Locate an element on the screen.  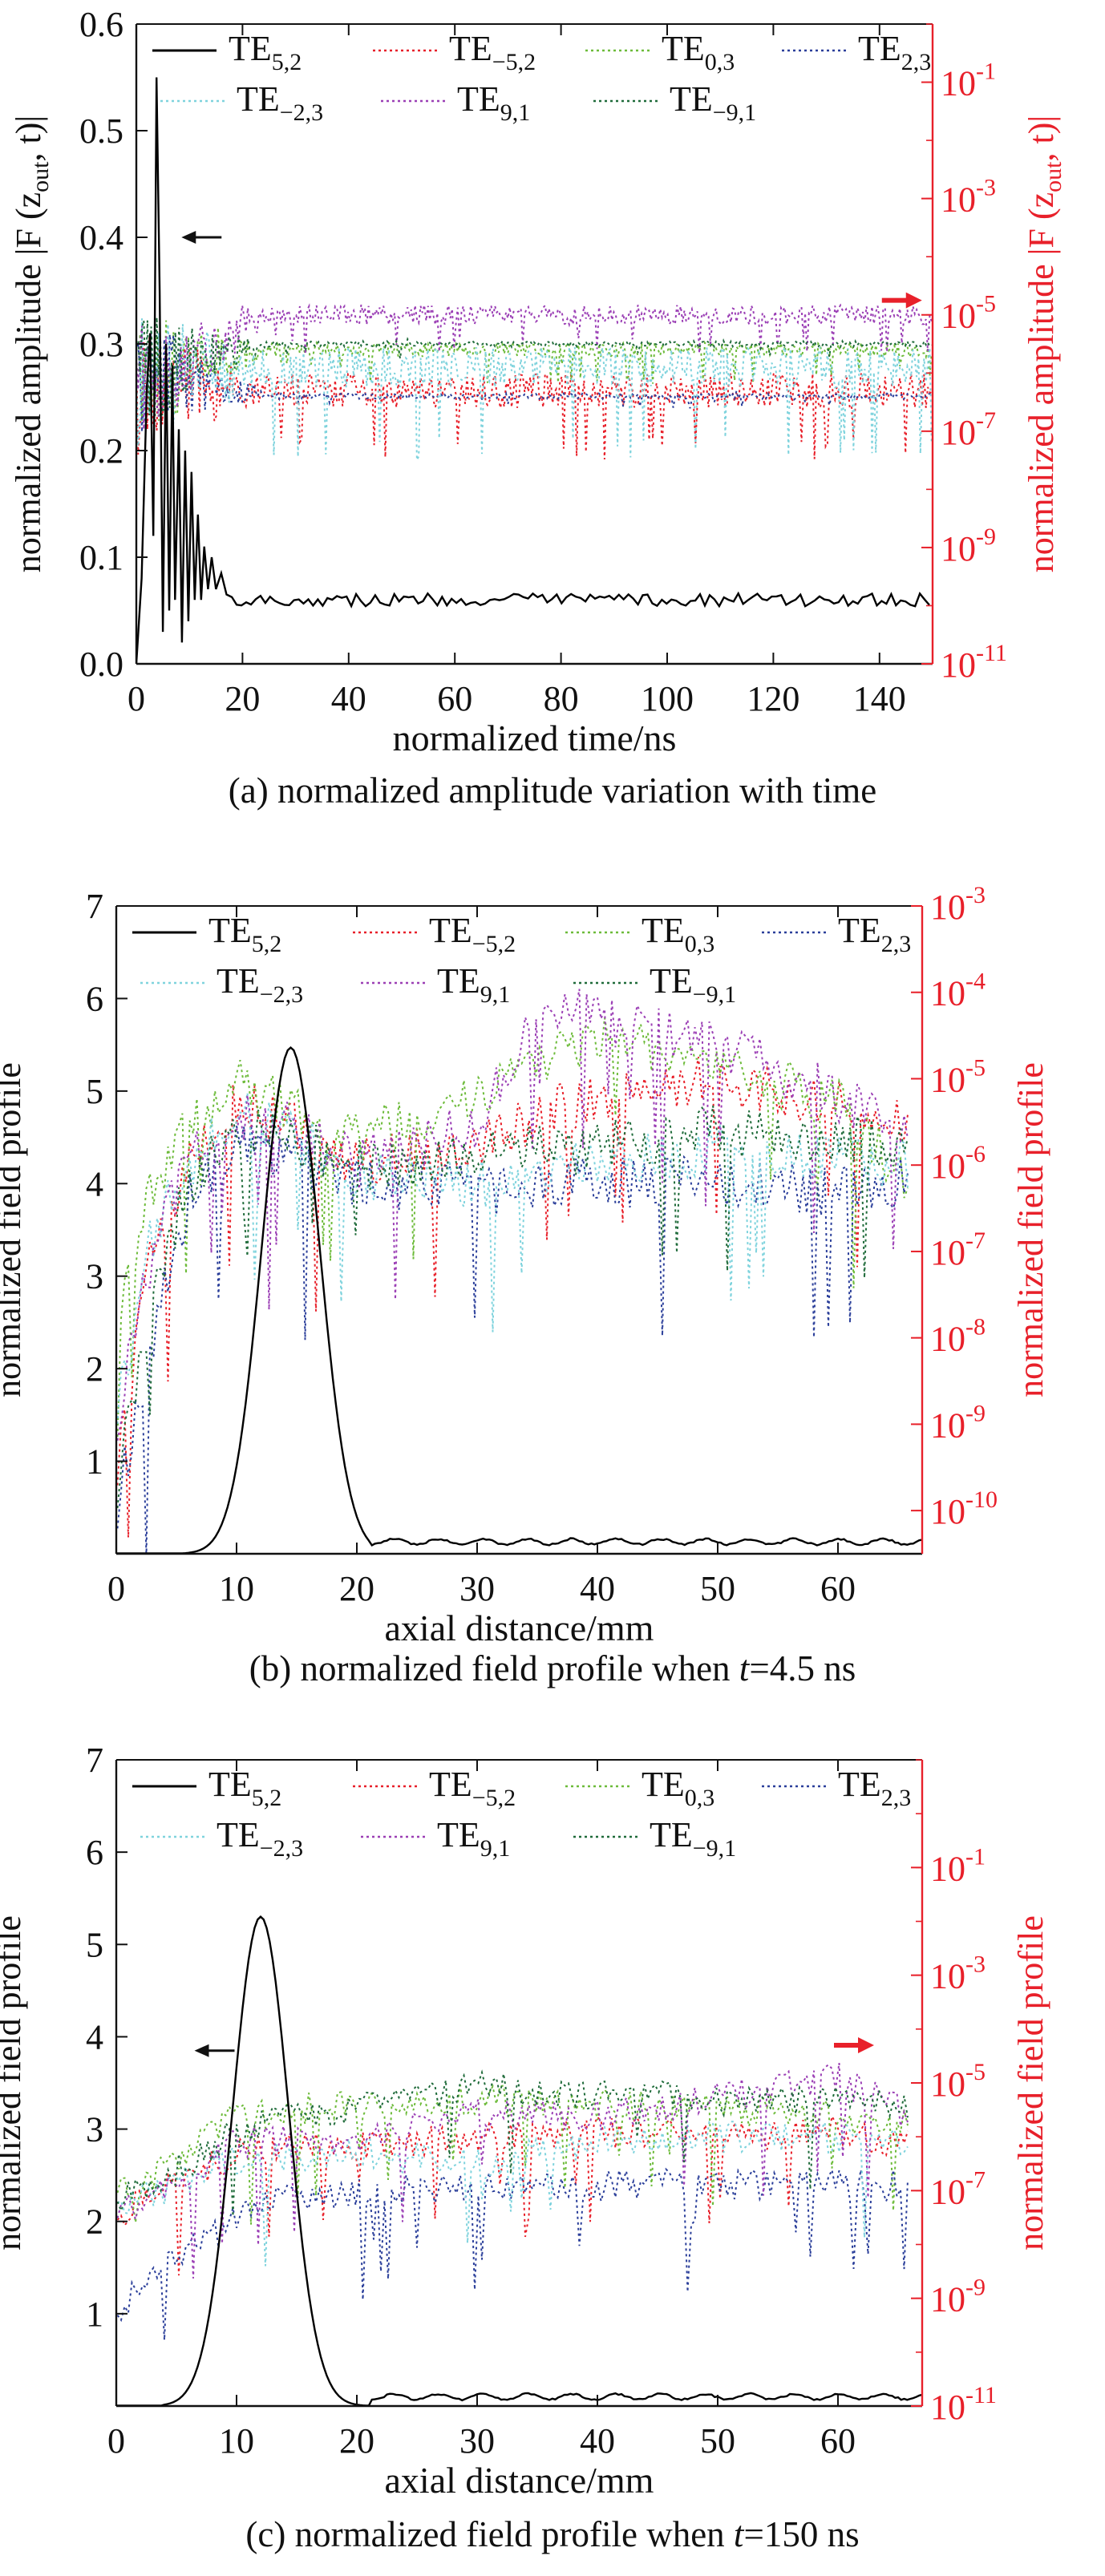
y-axis-label-right-c: normalized field profile is located at coordinates (1030, 2082).